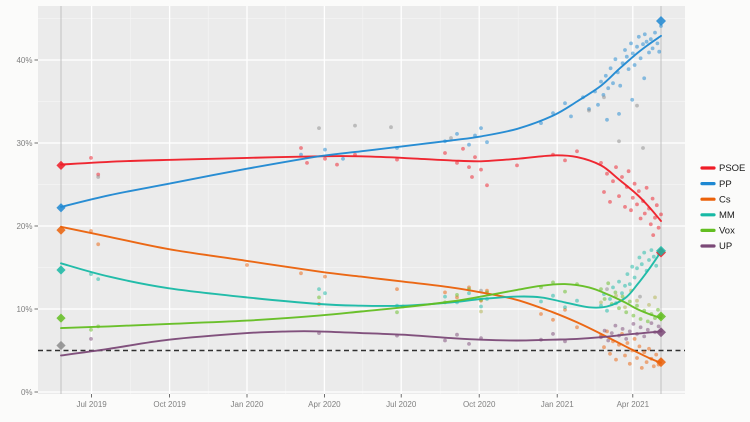 This screenshot has width=750, height=422. Describe the element at coordinates (717, 231) in the screenshot. I see `legend-item-Vox: Vox` at that location.